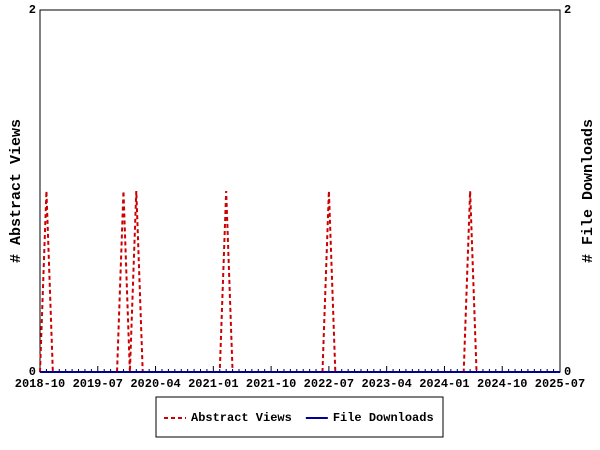 The image size is (600, 450). Describe the element at coordinates (567, 10) in the screenshot. I see `y2-tick-label: 2` at that location.